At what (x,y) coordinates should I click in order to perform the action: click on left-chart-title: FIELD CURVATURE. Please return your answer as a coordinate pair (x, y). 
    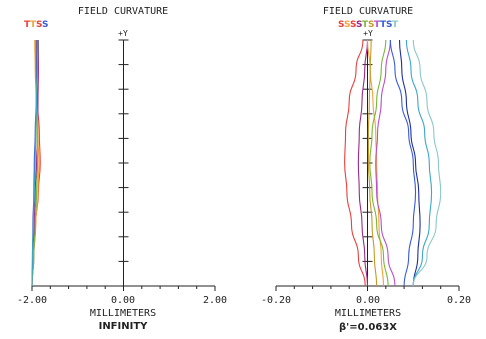
    Looking at the image, I should click on (123, 11).